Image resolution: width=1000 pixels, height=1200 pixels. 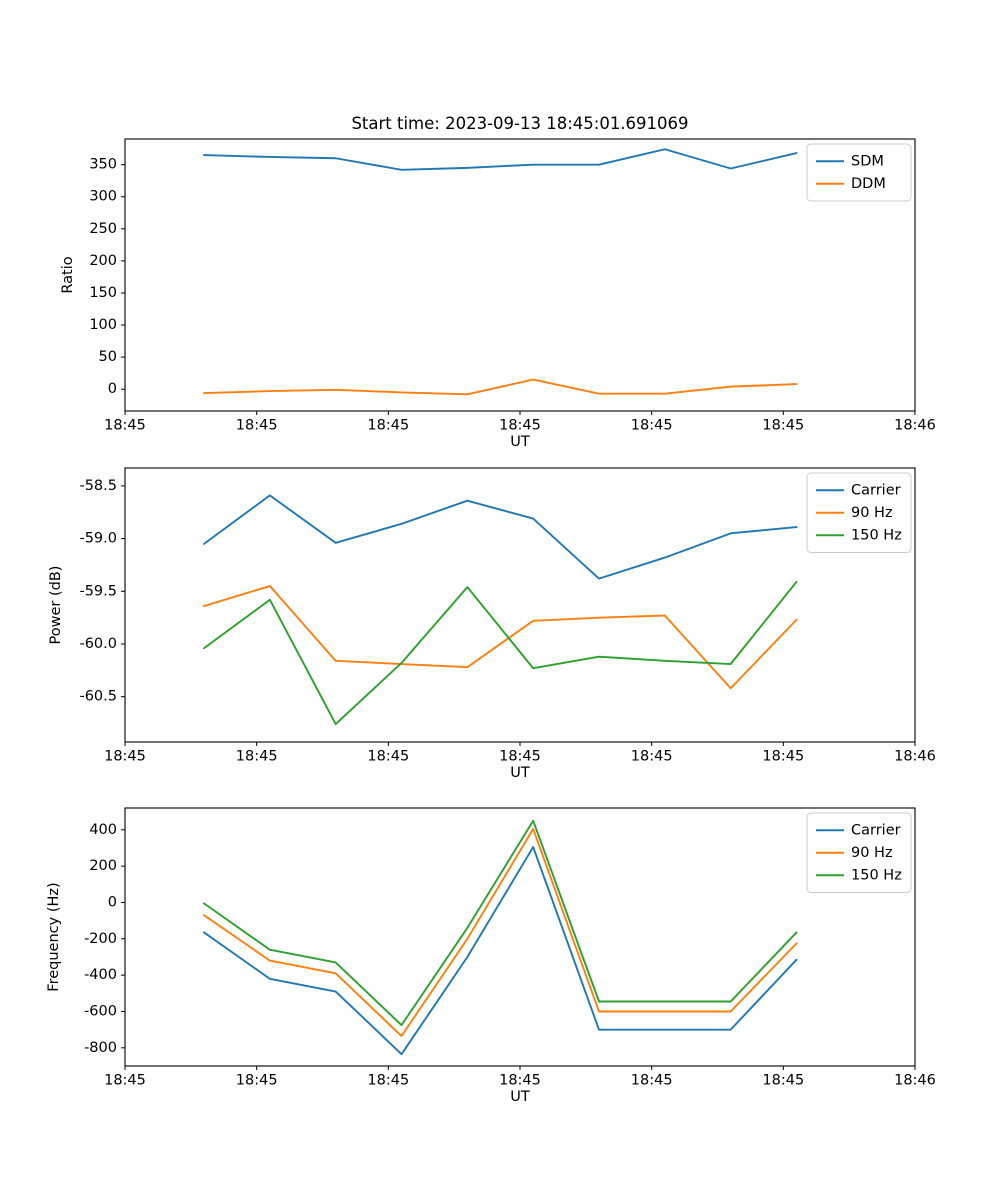 I want to click on y-tick-label: -59.0, so click(x=98, y=539).